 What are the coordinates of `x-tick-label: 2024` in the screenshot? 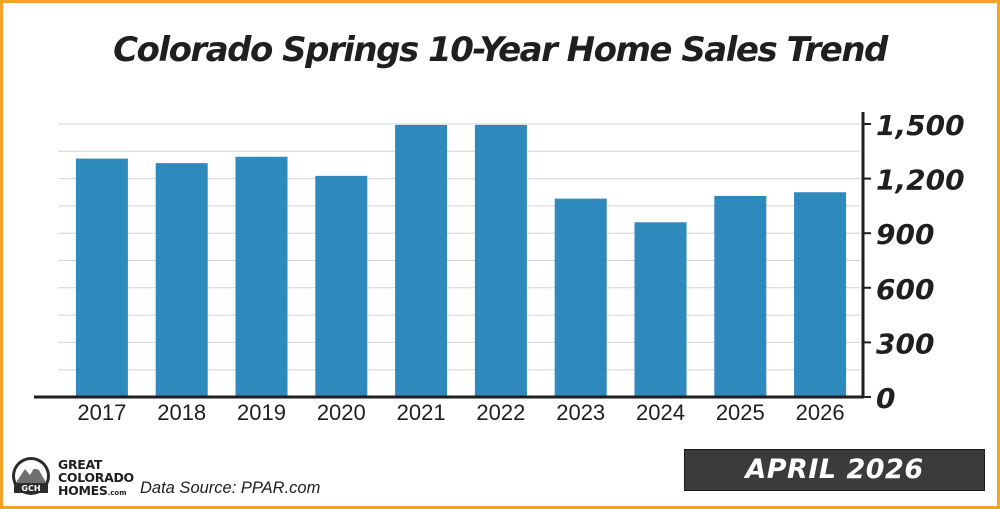 It's located at (660, 412).